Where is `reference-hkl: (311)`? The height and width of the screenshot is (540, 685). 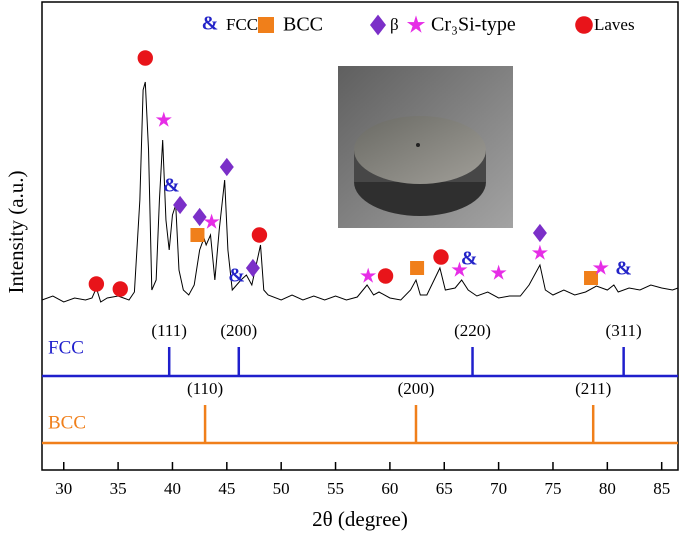
reference-hkl: (311) is located at coordinates (624, 330).